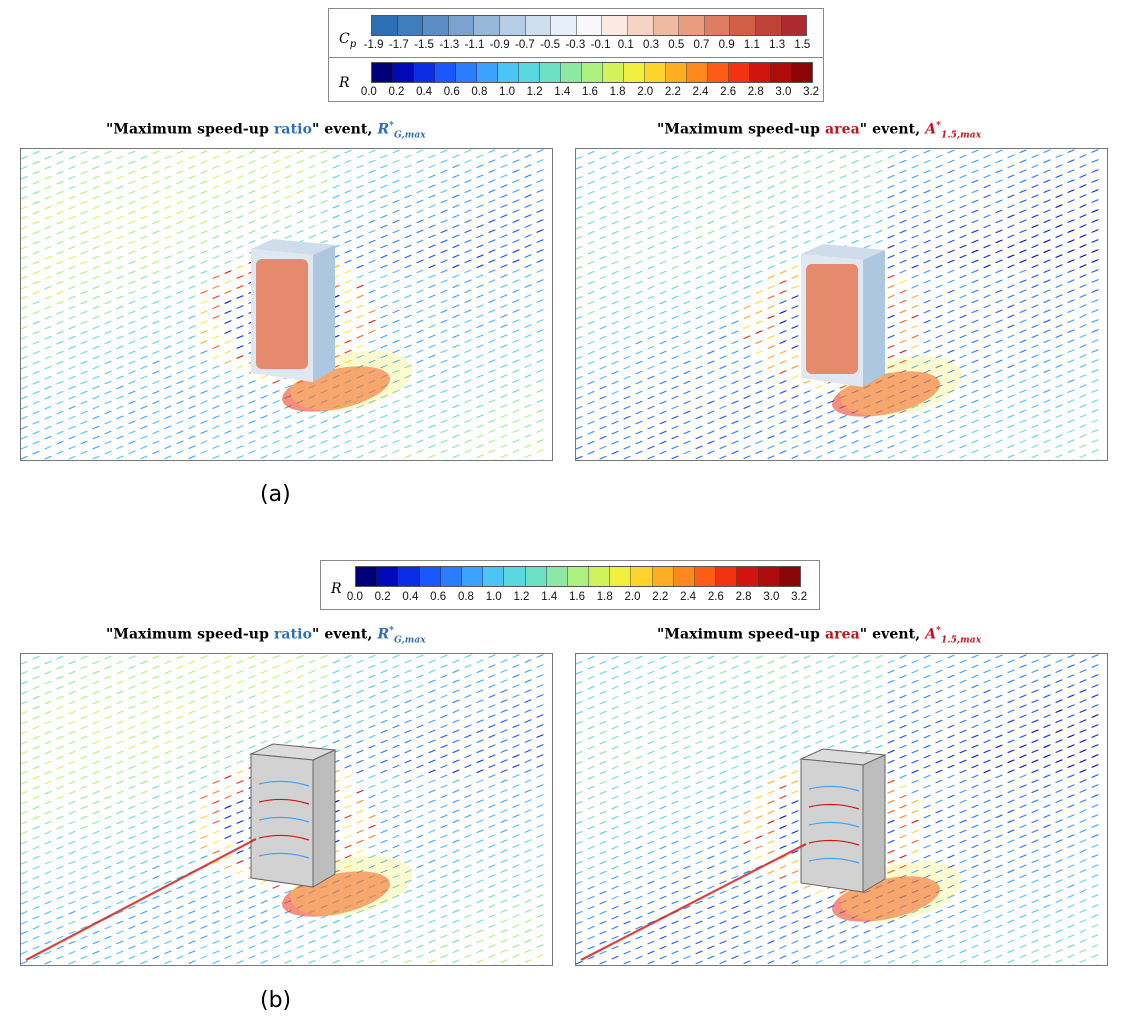 The image size is (1133, 1029). What do you see at coordinates (802, 45) in the screenshot?
I see `tick-label: 1.5` at bounding box center [802, 45].